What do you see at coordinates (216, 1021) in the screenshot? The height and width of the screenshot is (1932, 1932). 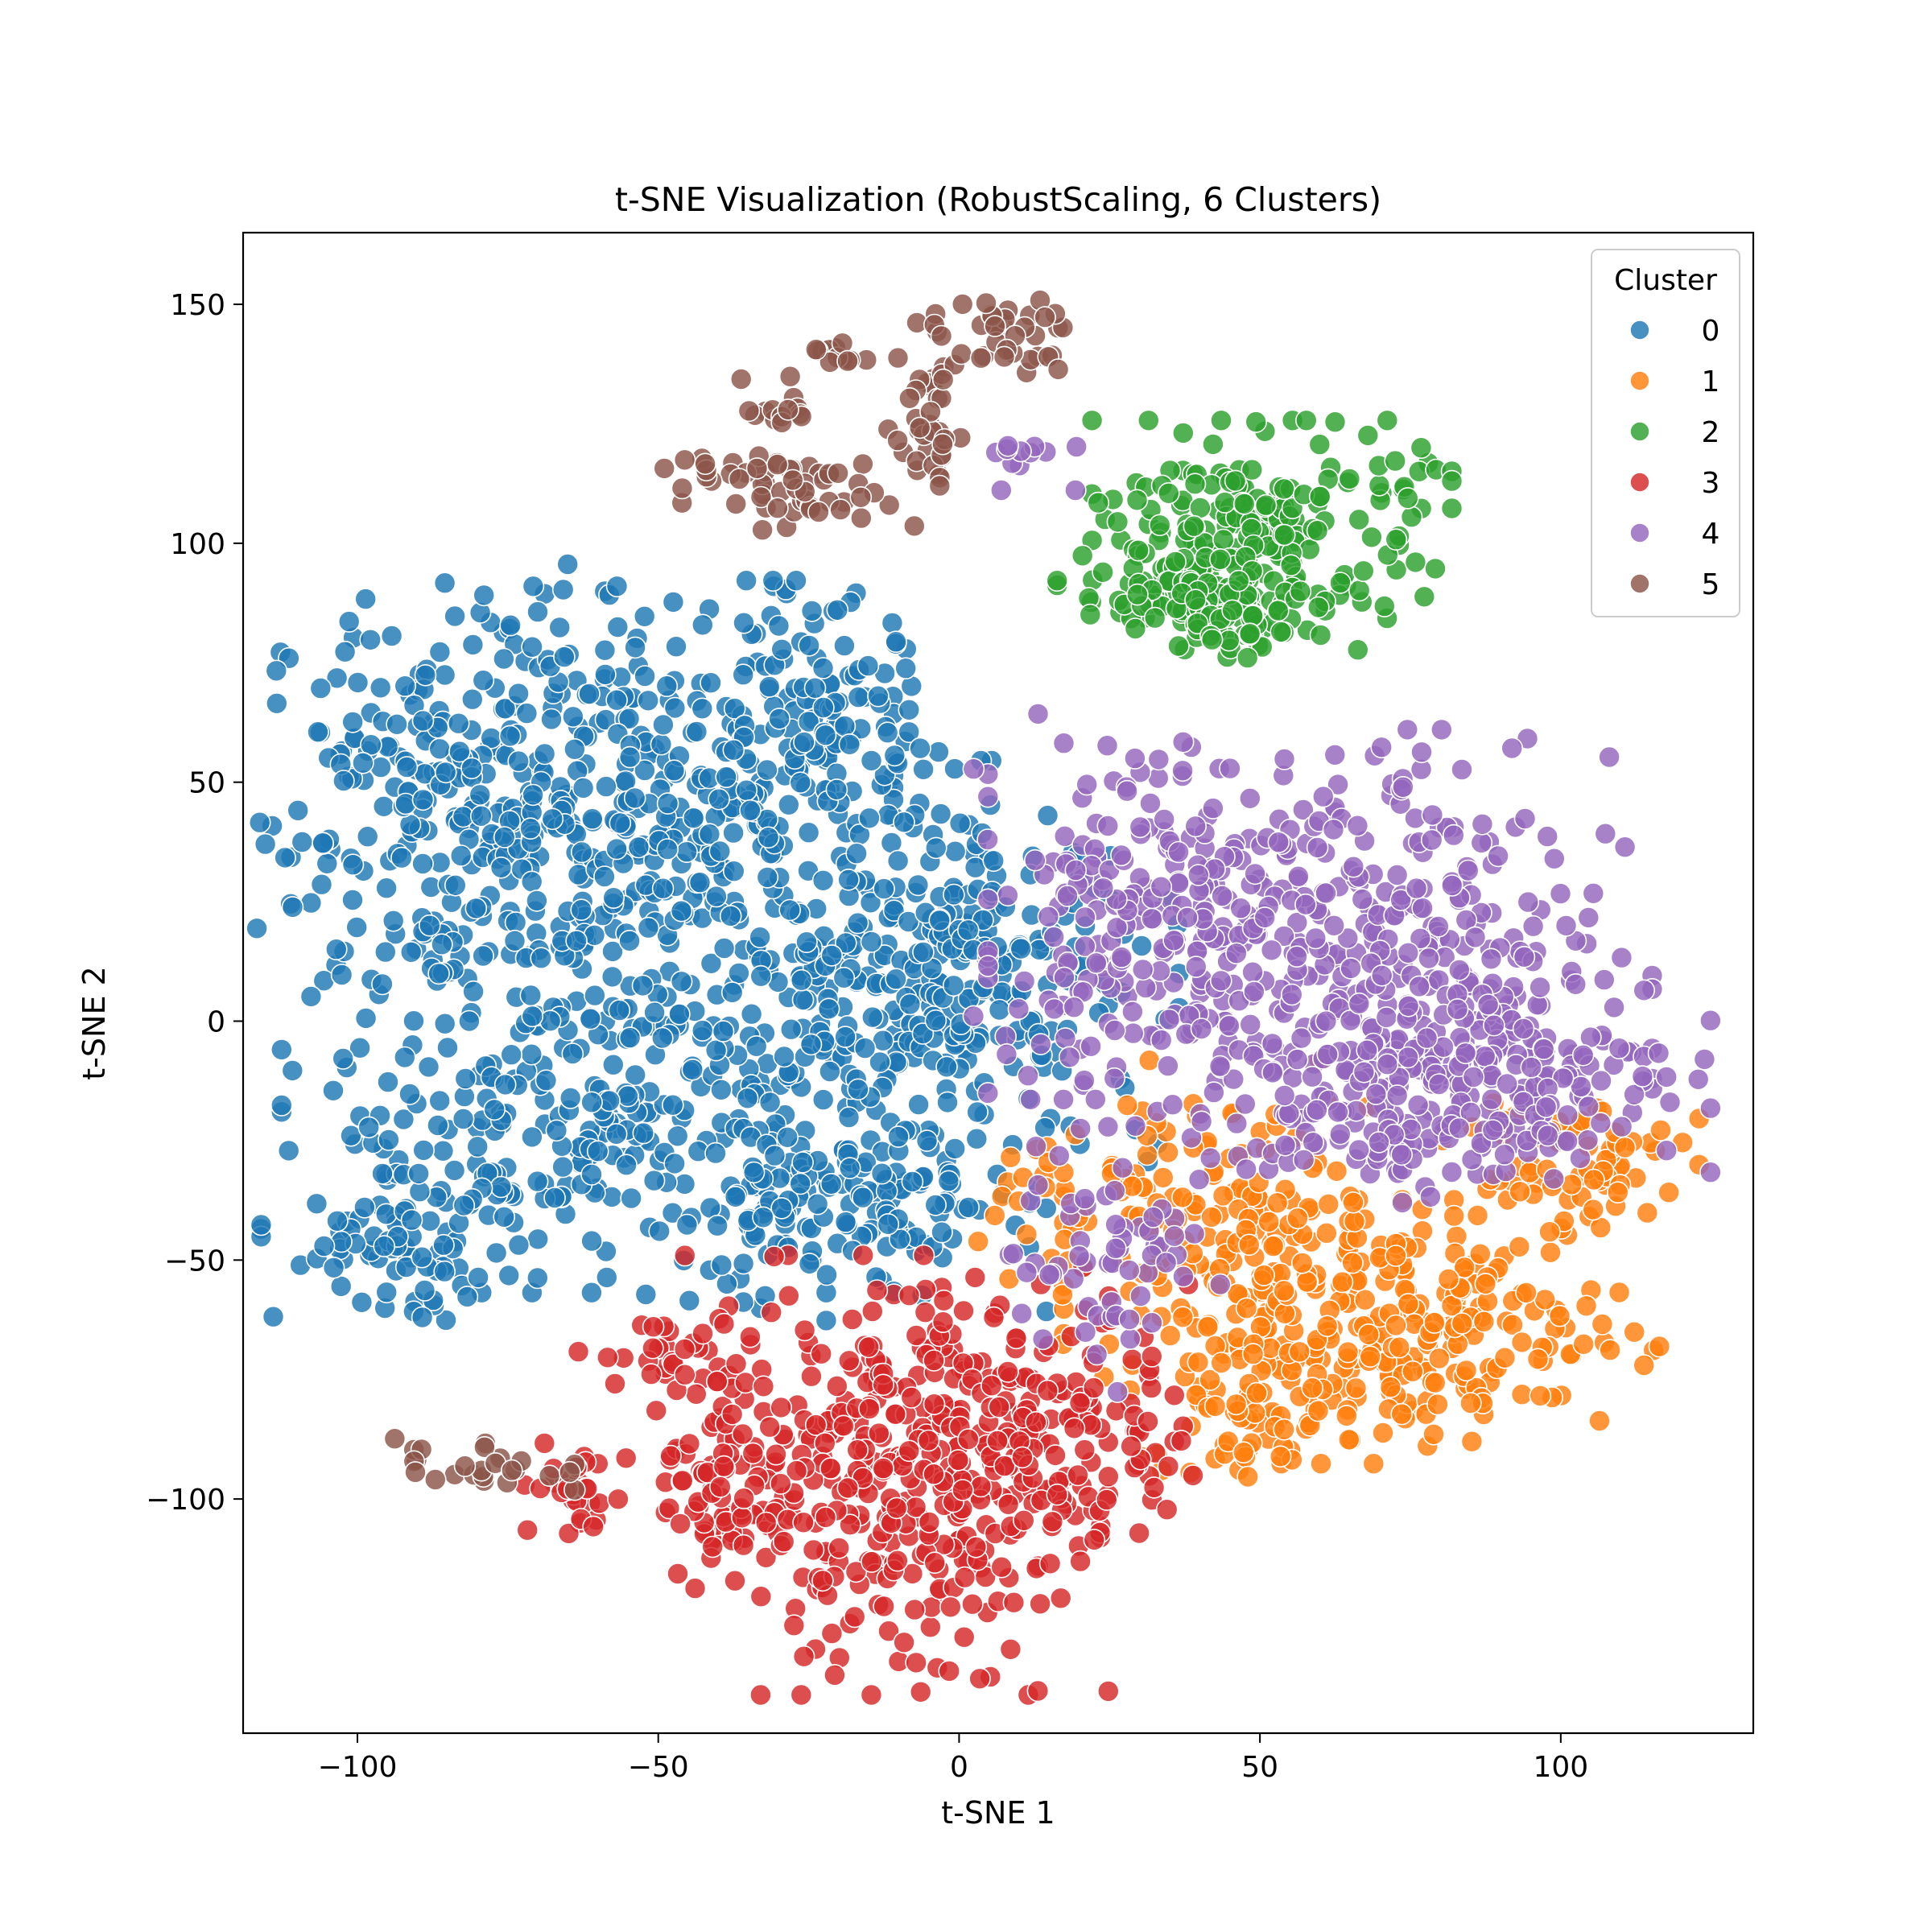 I see `y-tick-label: 0` at bounding box center [216, 1021].